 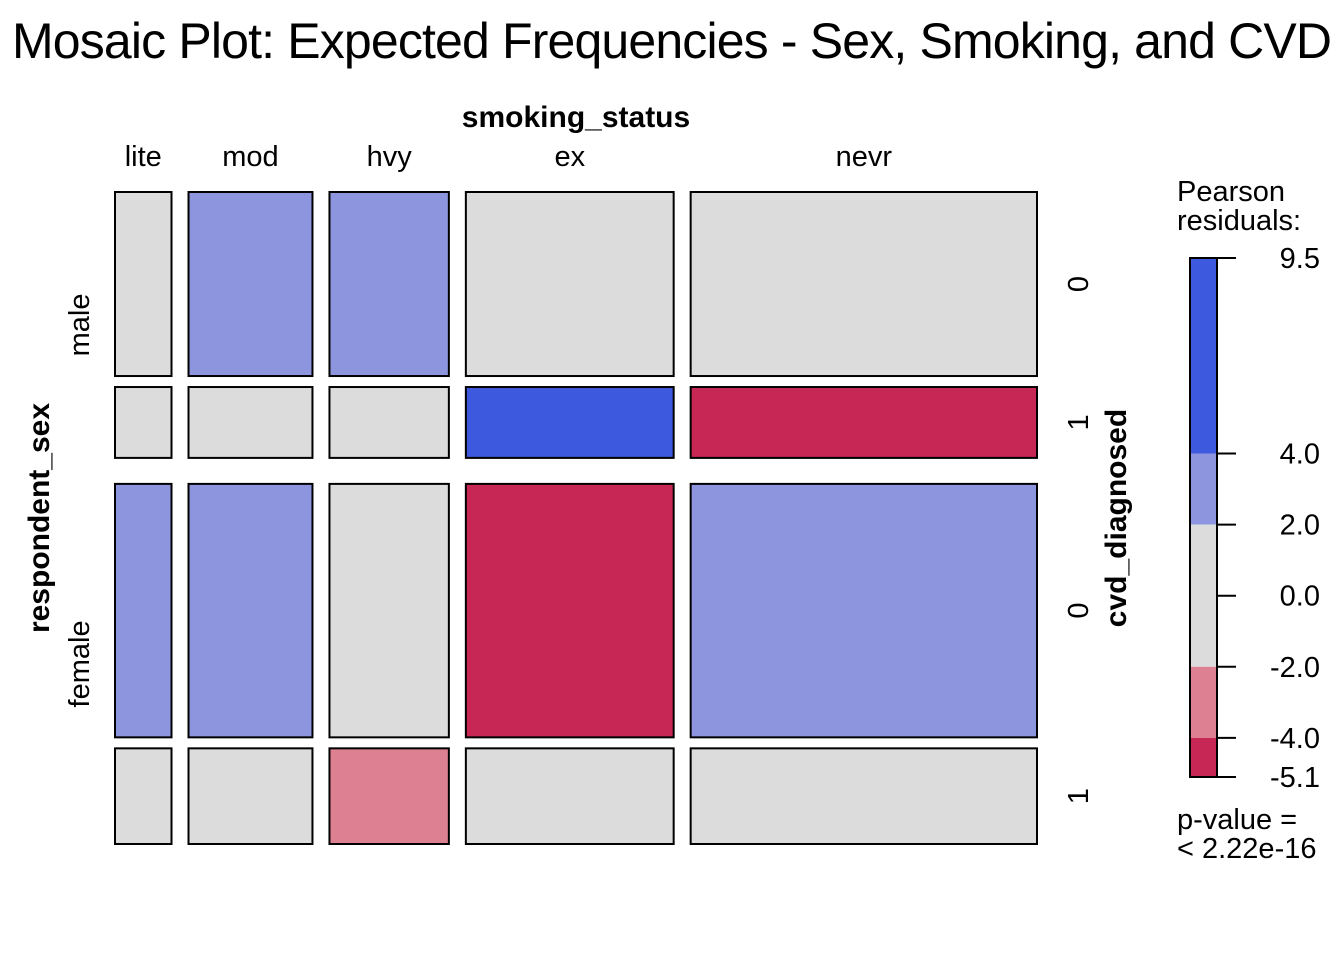 I want to click on mosaic-cell-male-nevr-cvd0, so click(x=864, y=284).